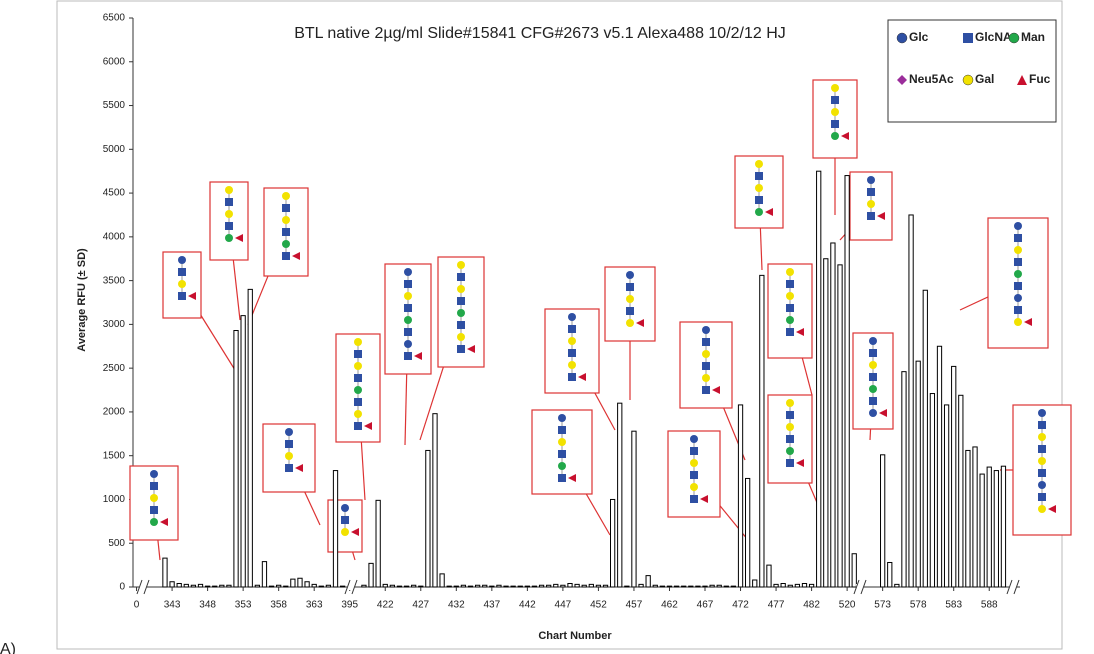  I want to click on x-tick-label: 472, so click(740, 605).